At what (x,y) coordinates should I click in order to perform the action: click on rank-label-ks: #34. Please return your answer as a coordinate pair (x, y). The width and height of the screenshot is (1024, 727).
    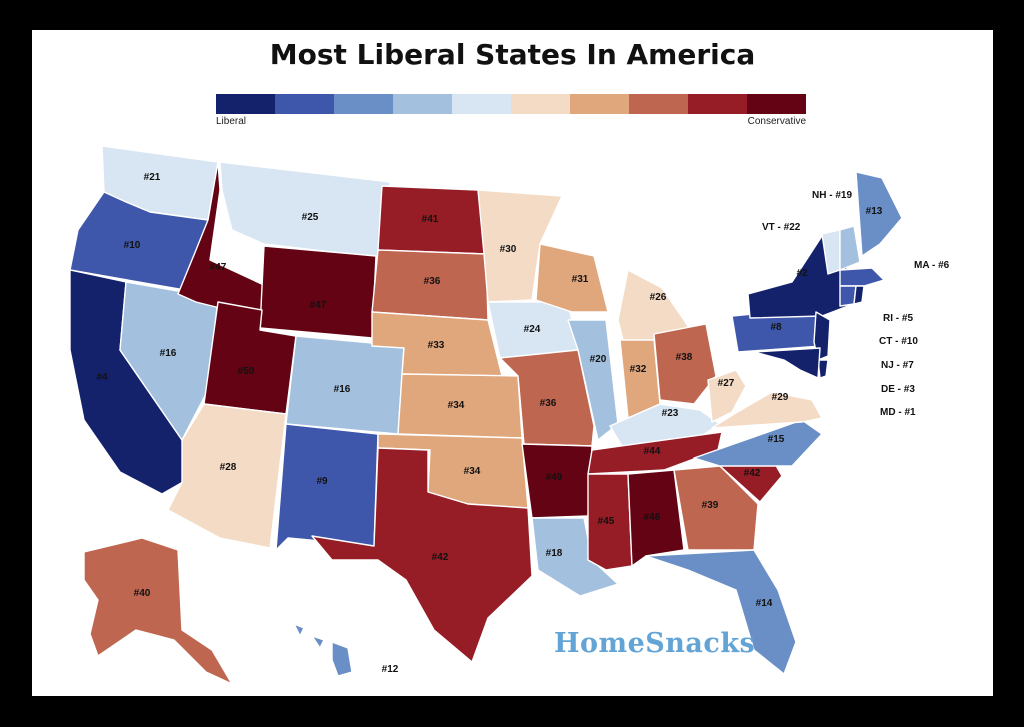
    Looking at the image, I should click on (456, 405).